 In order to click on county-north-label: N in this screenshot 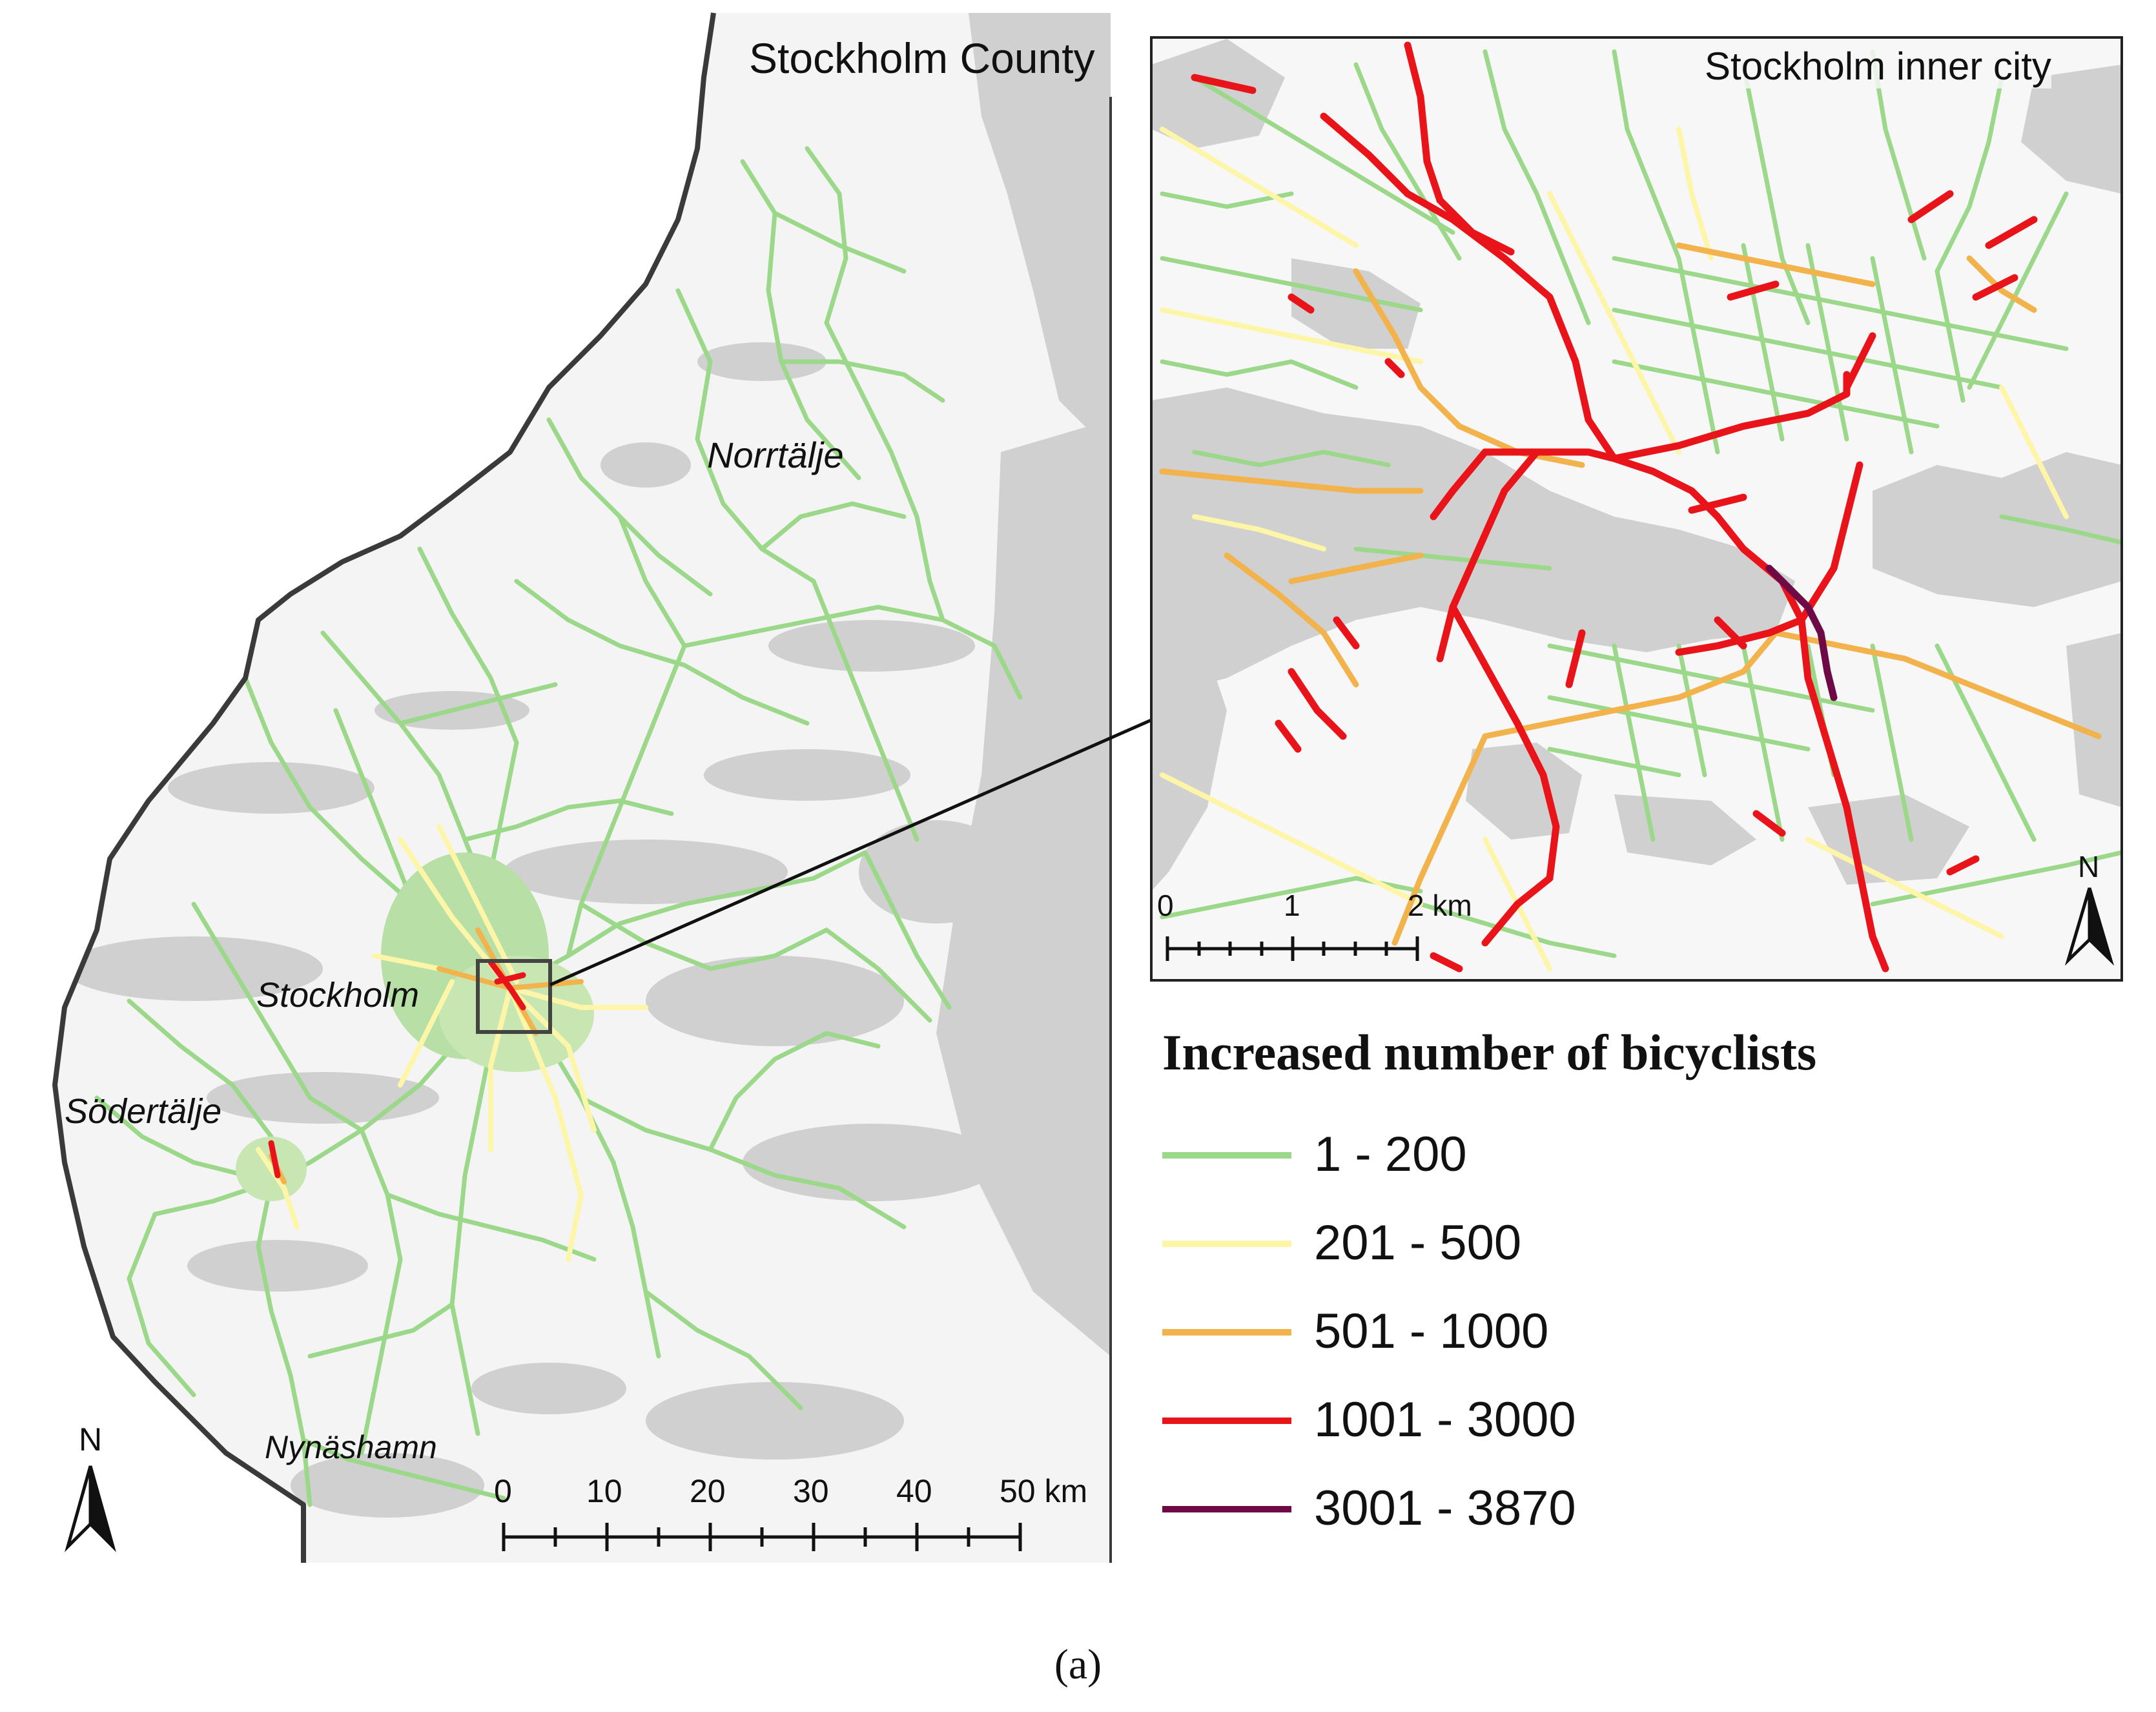, I will do `click(91, 1439)`.